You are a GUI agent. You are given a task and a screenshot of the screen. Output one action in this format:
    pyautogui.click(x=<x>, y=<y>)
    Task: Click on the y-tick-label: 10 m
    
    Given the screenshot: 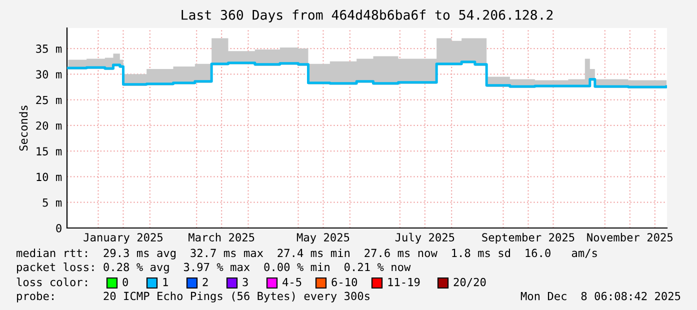 What is the action you would take?
    pyautogui.click(x=49, y=177)
    